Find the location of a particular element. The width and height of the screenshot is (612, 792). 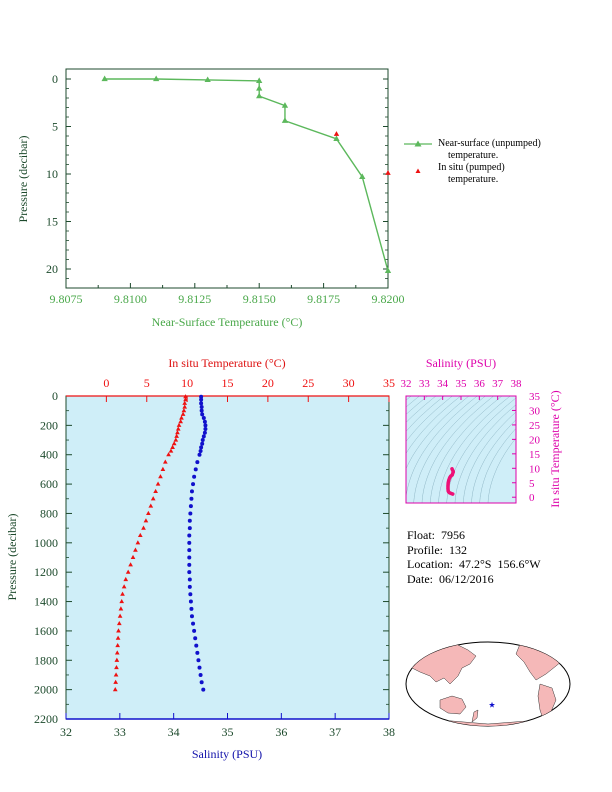

ts-x-tick-label: 37 is located at coordinates (498, 384).